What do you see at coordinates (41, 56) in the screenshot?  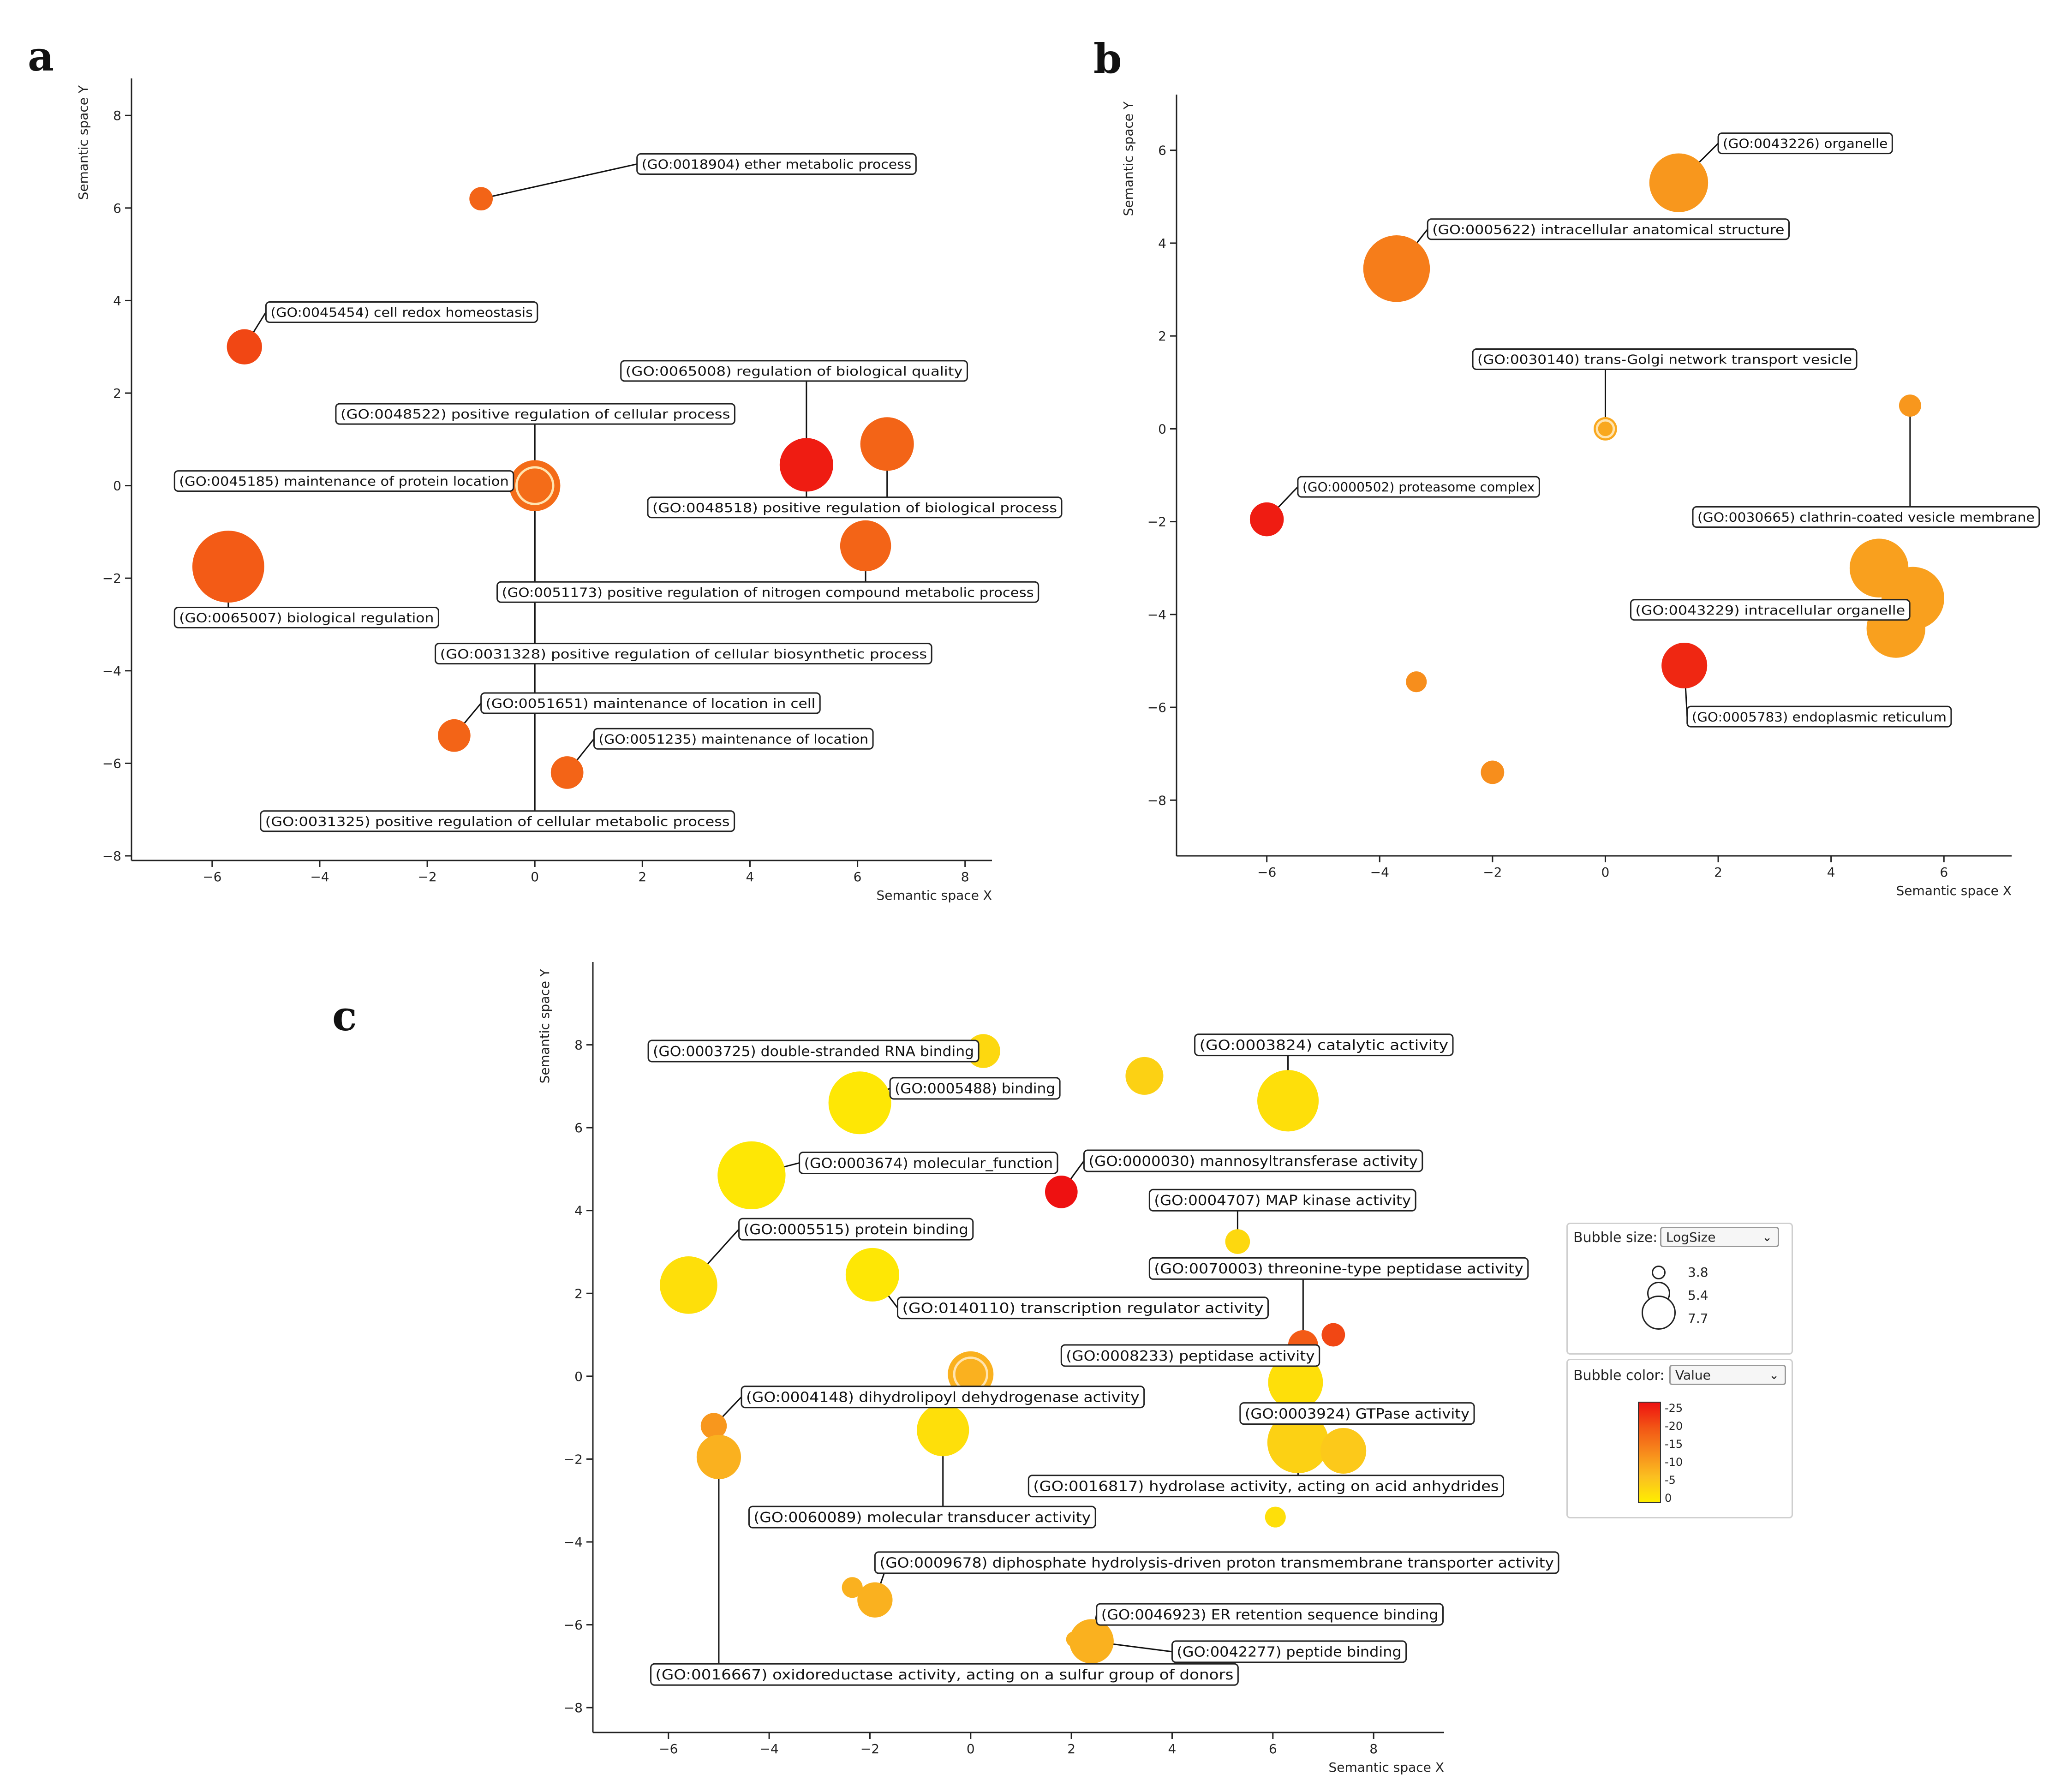 I see `panel-letter-a: a` at bounding box center [41, 56].